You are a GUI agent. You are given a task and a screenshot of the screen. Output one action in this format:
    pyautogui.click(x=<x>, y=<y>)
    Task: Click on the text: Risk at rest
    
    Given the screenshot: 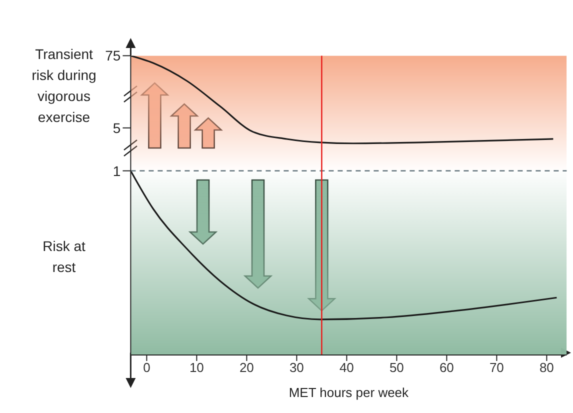 What is the action you would take?
    pyautogui.click(x=64, y=257)
    